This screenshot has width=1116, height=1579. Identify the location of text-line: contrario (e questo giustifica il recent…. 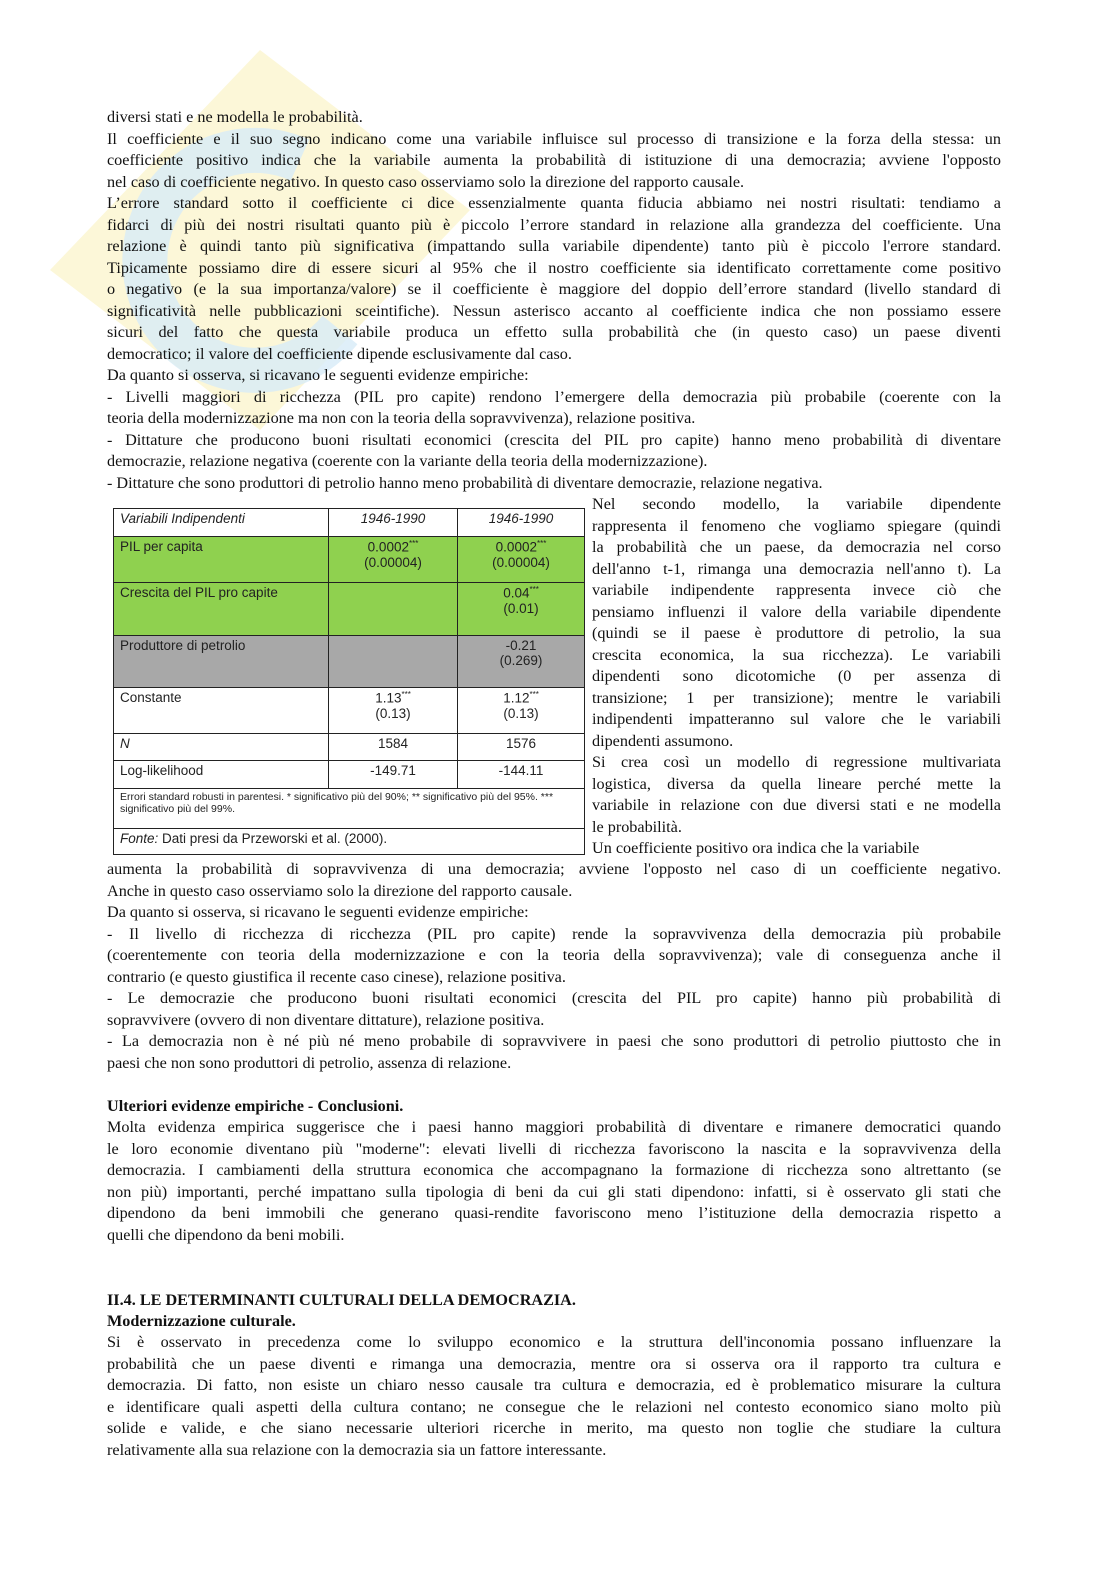
(336, 976).